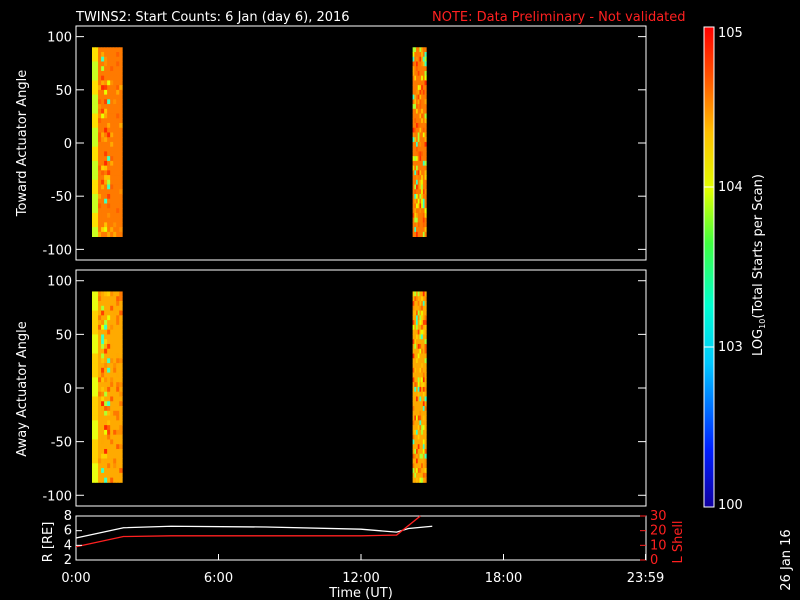  I want to click on y-tick-label: 8, so click(68, 516).